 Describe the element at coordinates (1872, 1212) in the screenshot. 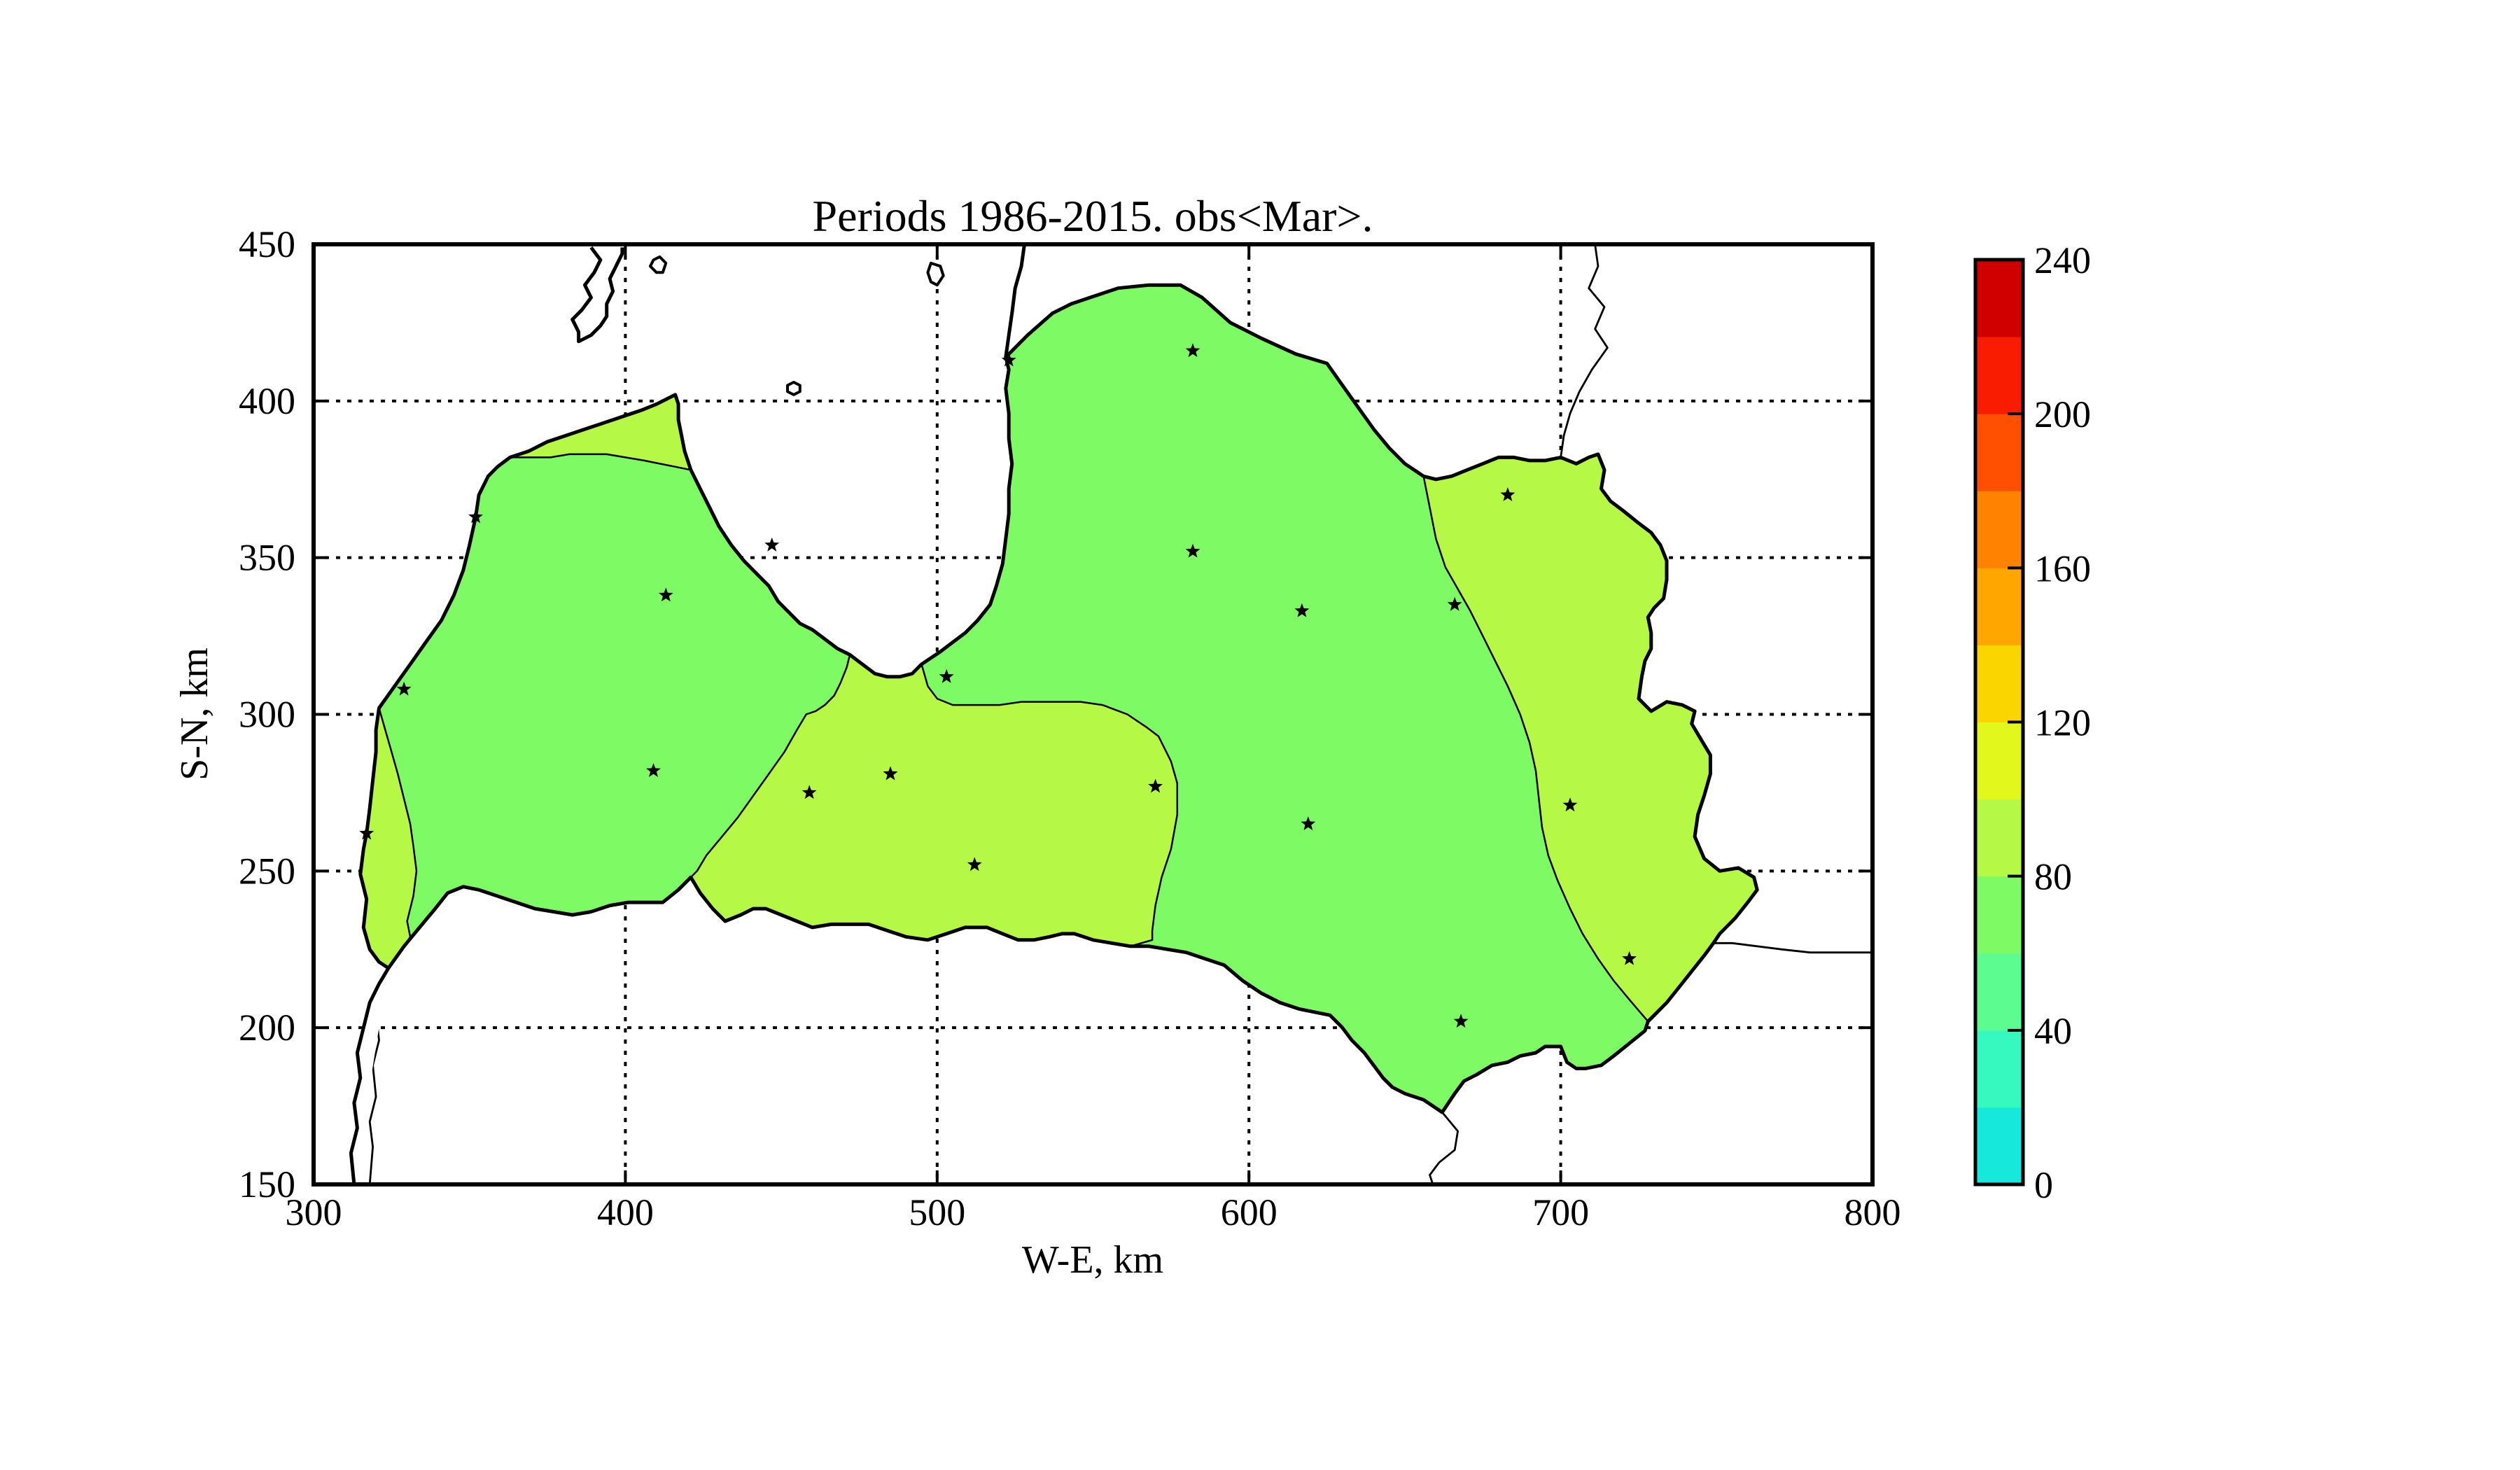

I see `x-tick-label-800: 800` at that location.